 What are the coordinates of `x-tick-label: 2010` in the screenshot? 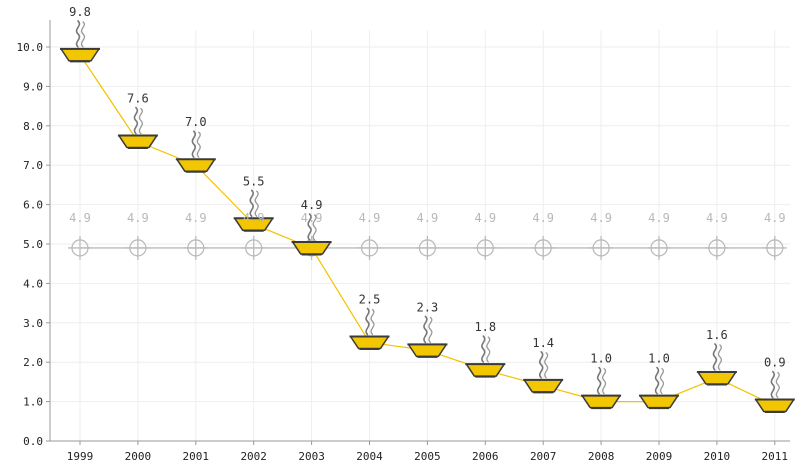 It's located at (717, 456).